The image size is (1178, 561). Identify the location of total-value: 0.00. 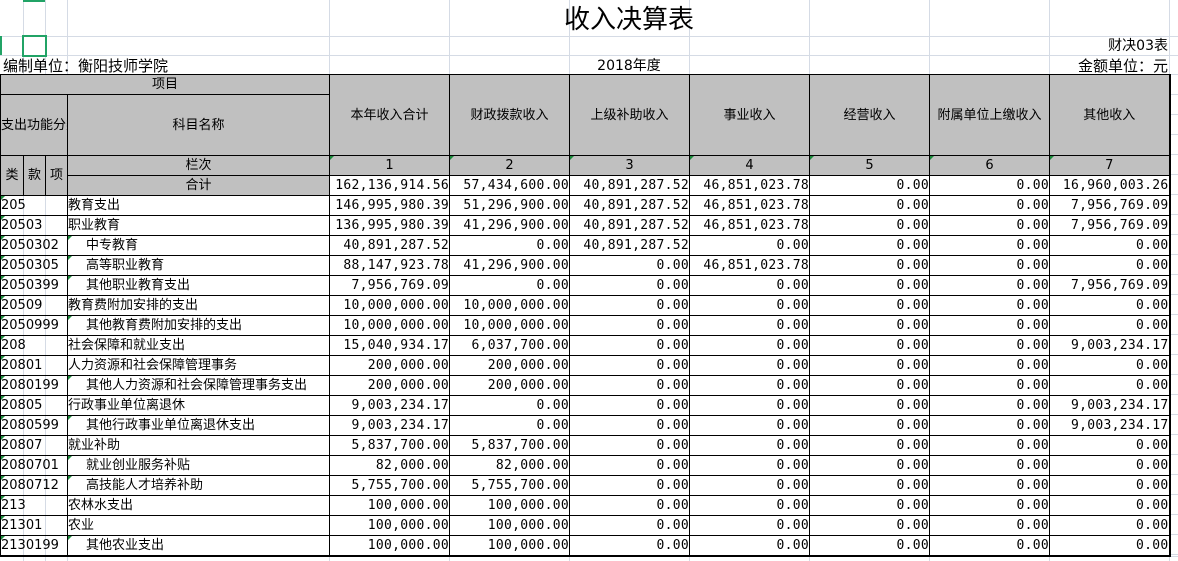
(990, 185).